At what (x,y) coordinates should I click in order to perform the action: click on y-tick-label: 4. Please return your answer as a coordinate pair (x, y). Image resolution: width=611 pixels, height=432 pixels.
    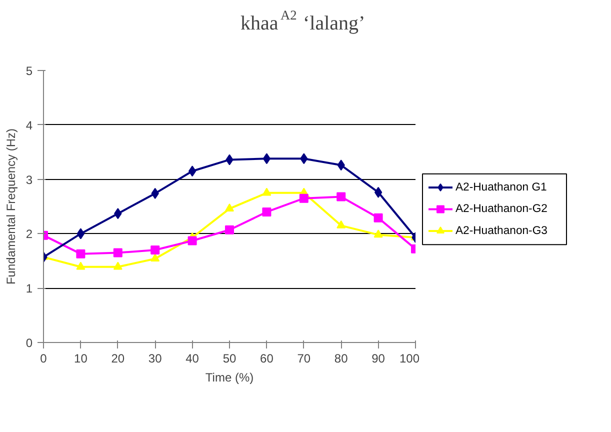
    Looking at the image, I should click on (29, 125).